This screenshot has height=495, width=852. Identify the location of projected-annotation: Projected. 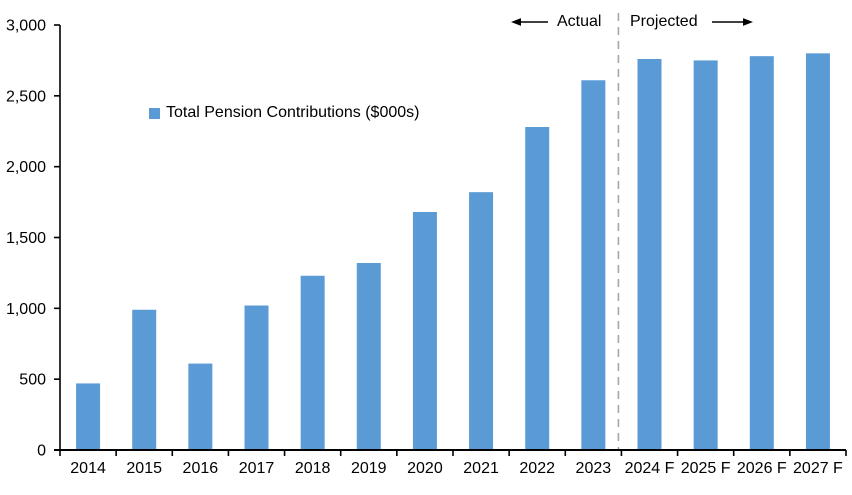
(691, 22).